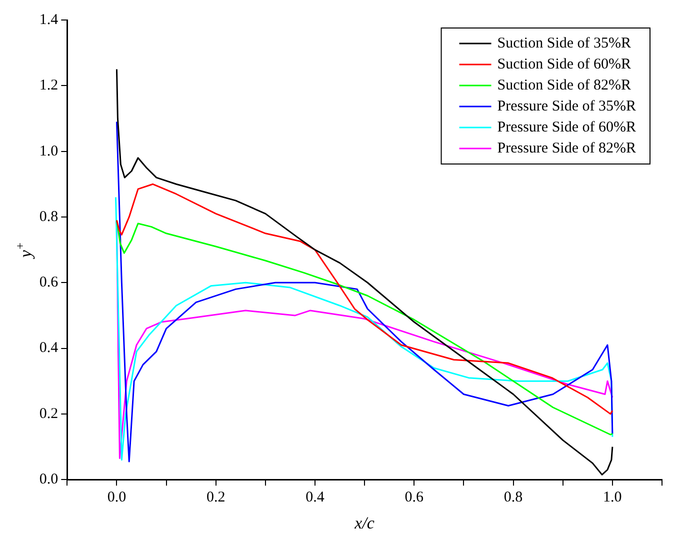 The width and height of the screenshot is (678, 549). Describe the element at coordinates (564, 43) in the screenshot. I see `legend-label: Suction Side of 35%R` at that location.